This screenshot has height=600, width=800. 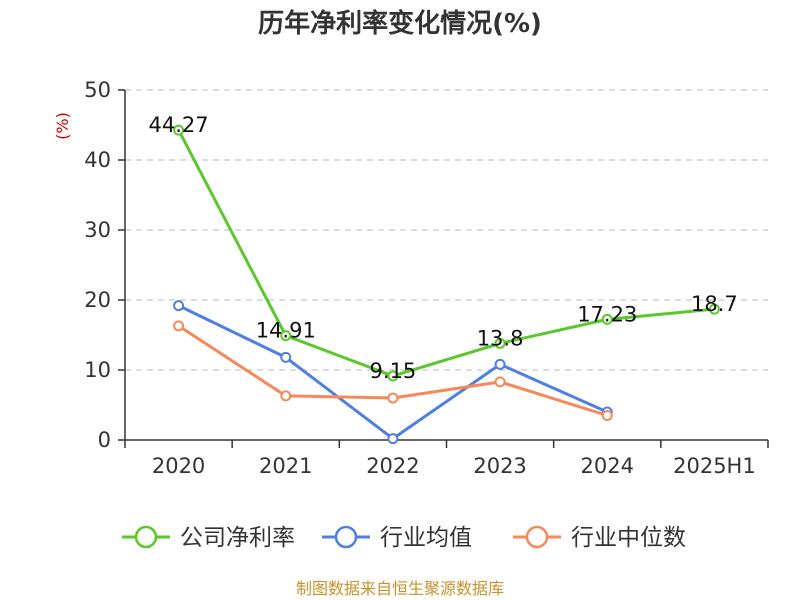 I want to click on data-label: 9.15, so click(x=393, y=371).